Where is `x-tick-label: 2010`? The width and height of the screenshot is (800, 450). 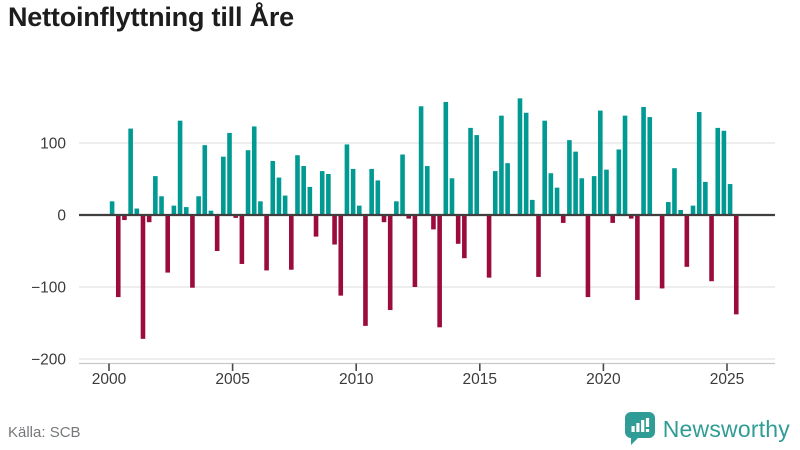 x-tick-label: 2010 is located at coordinates (356, 379).